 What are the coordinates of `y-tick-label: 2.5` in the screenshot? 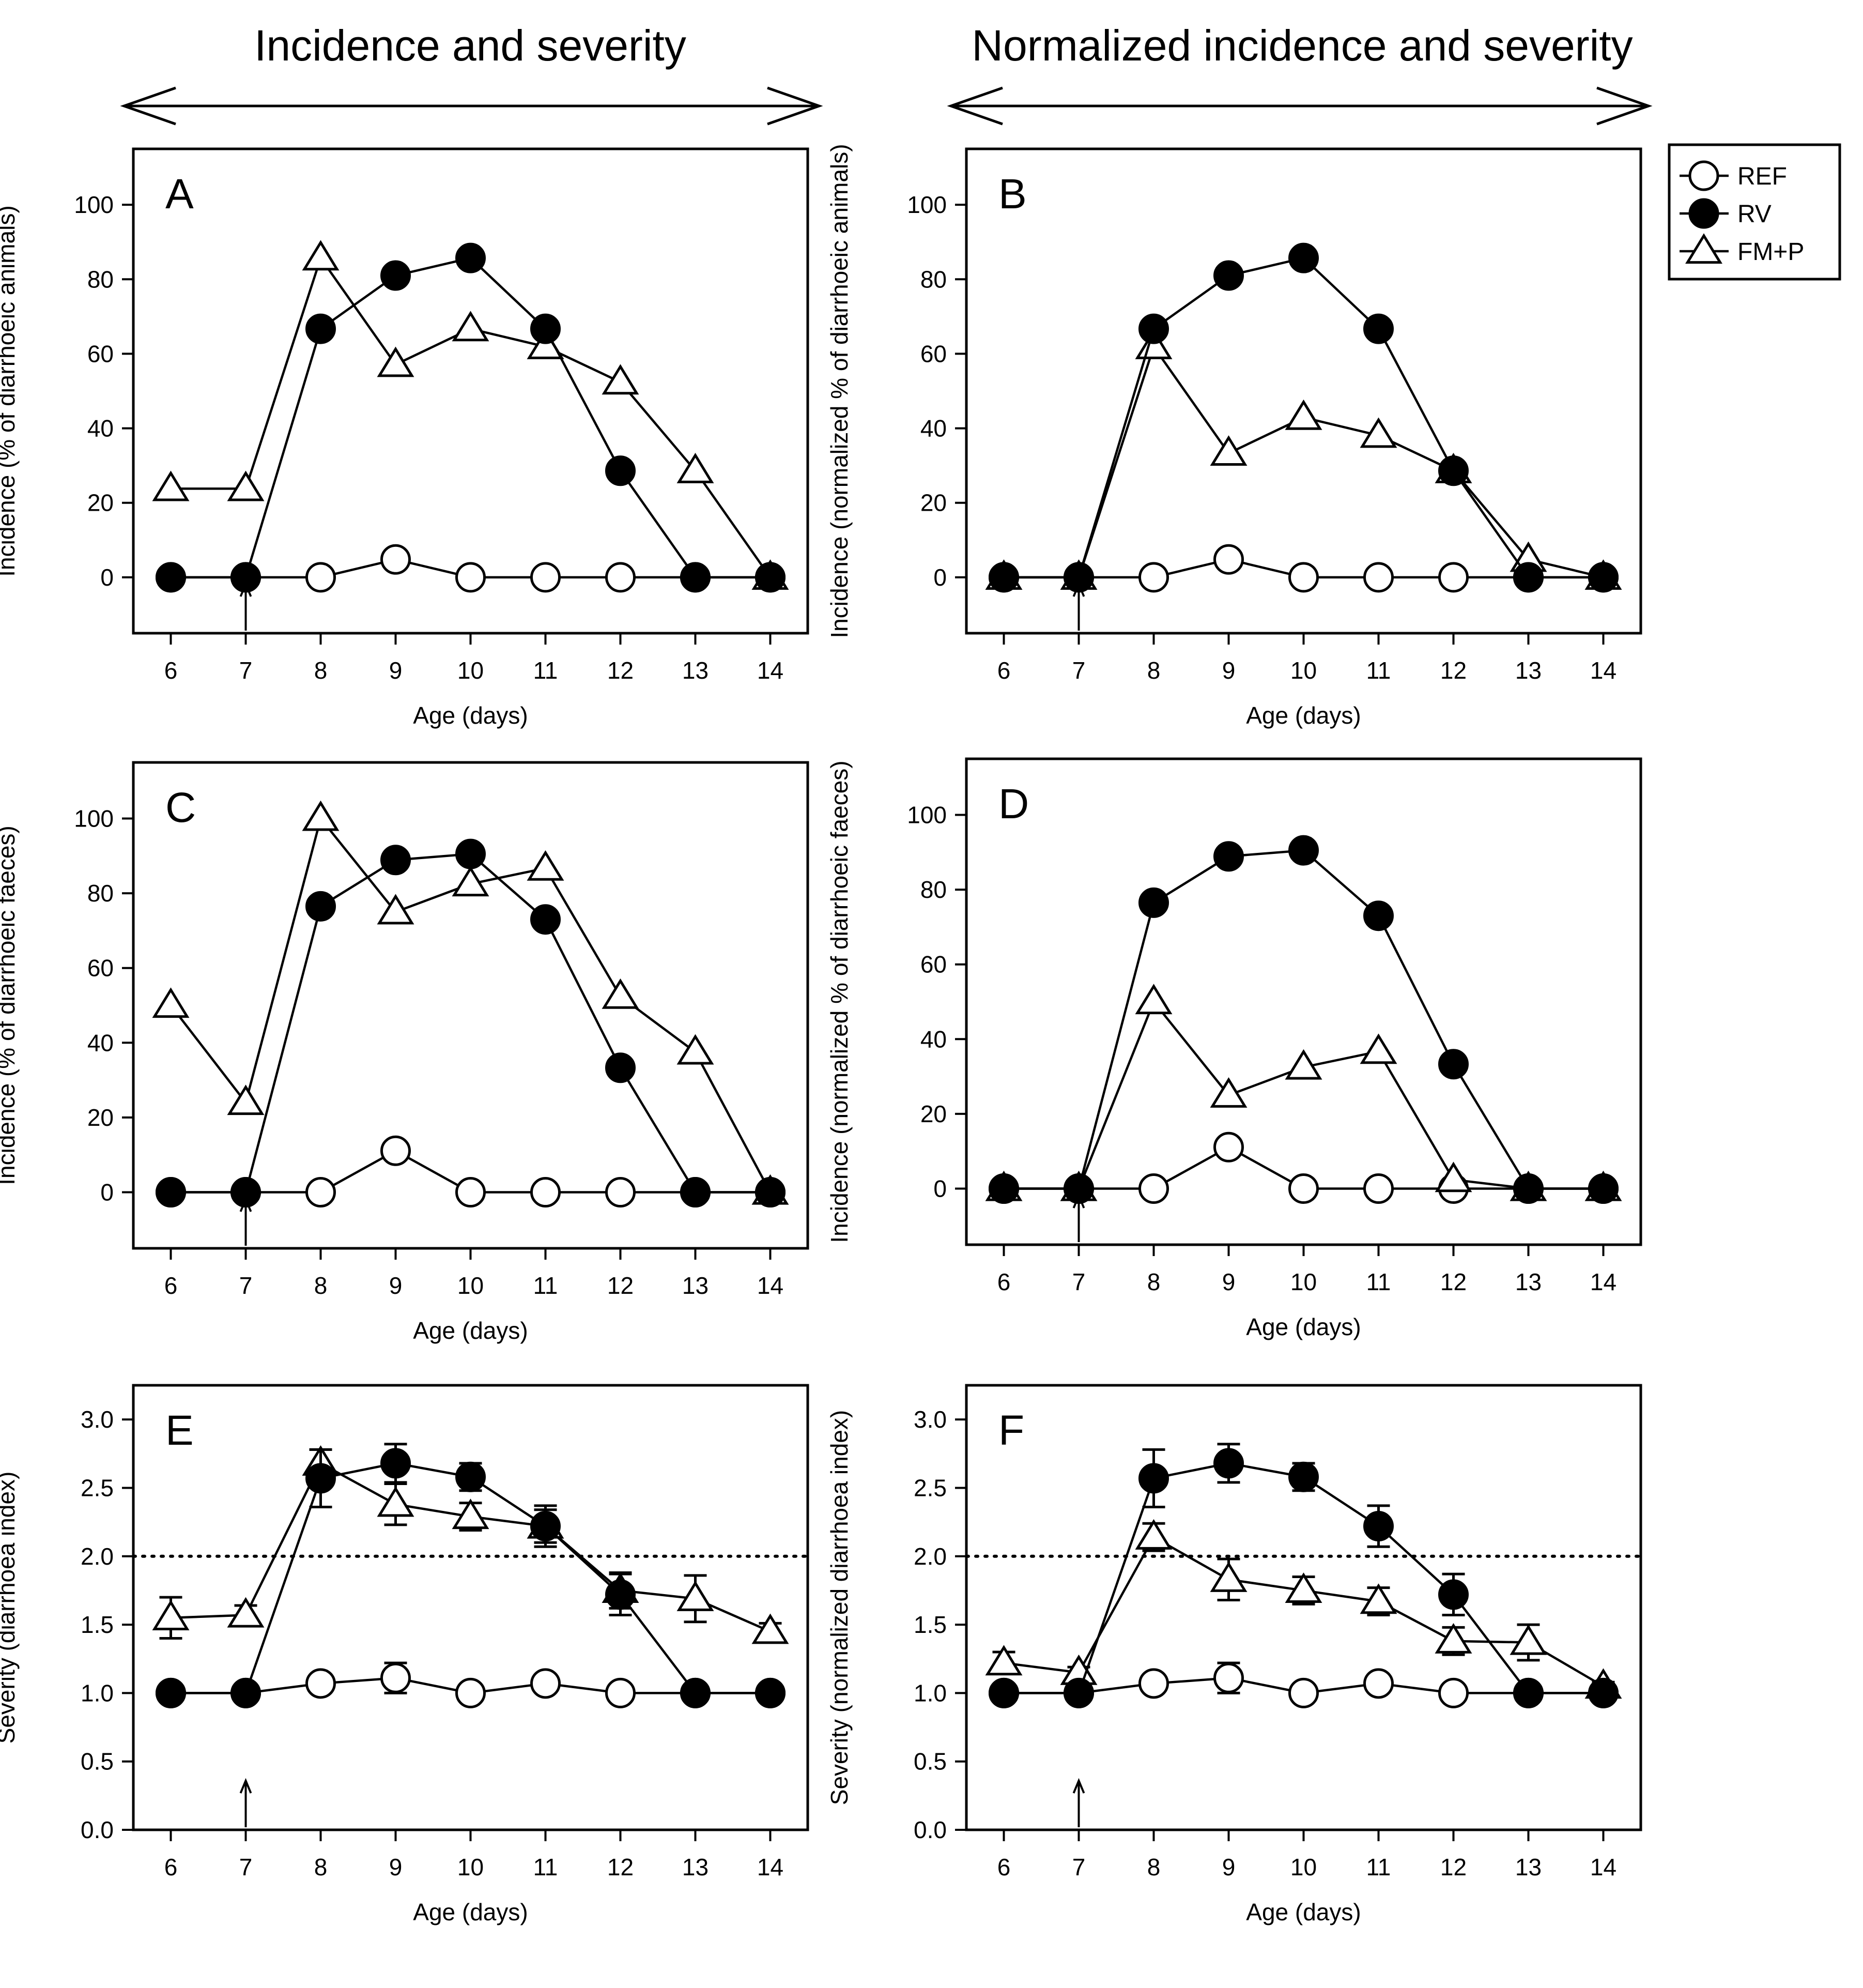 It's located at (97, 1487).